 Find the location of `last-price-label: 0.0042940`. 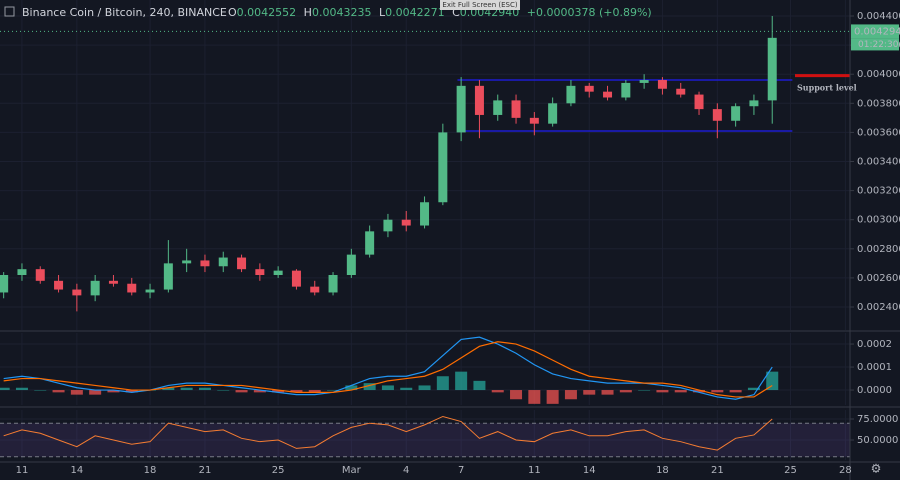

last-price-label: 0.0042940 is located at coordinates (877, 31).